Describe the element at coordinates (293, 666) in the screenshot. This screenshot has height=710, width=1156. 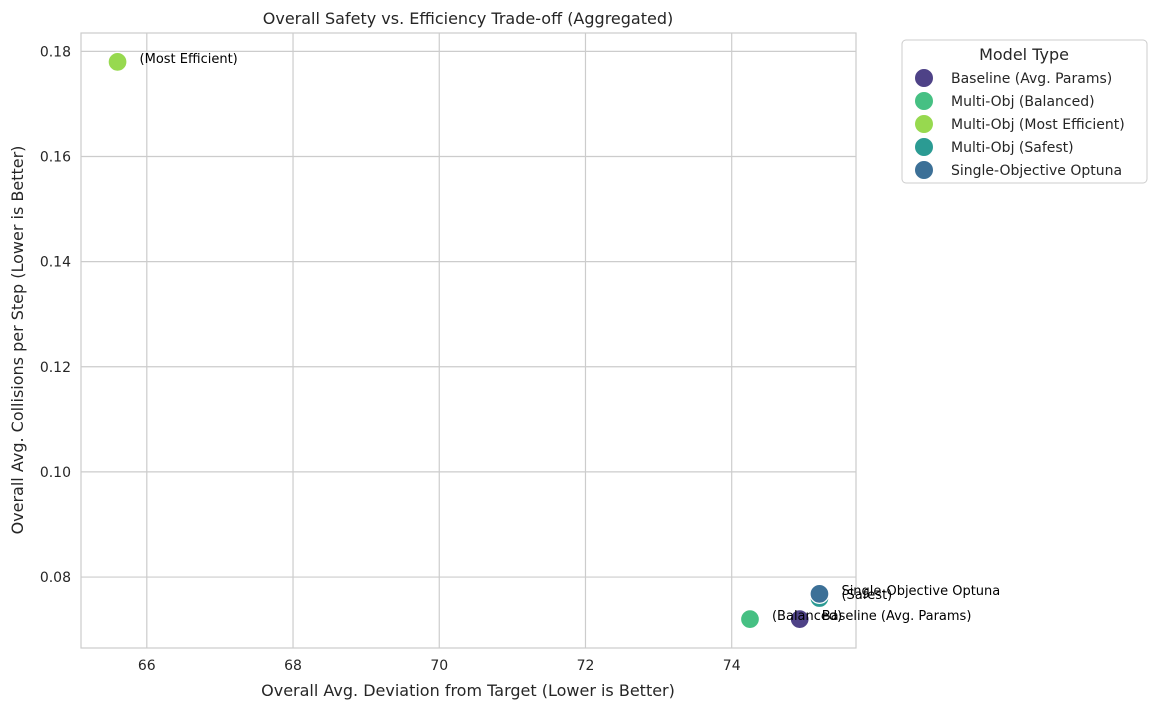
I see `x-tick-label: 68` at that location.